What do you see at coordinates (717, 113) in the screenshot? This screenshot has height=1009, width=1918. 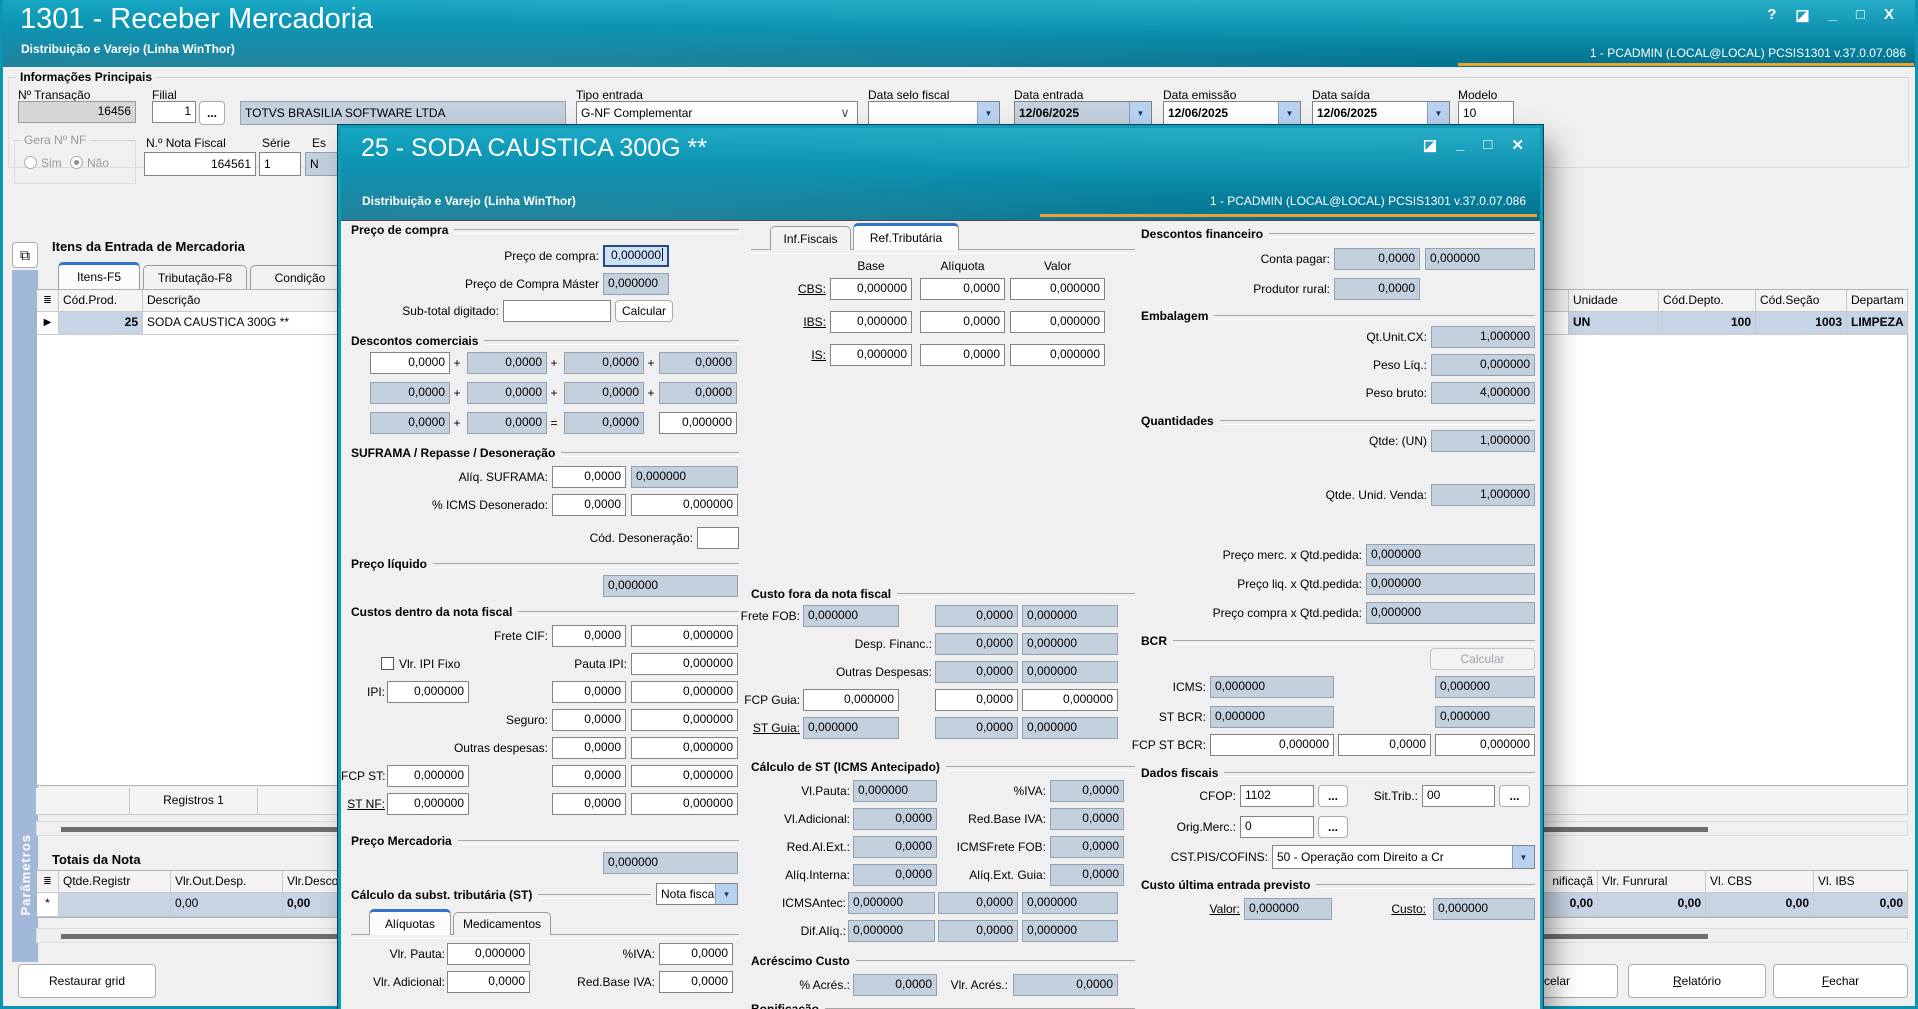 I see `tipo-entrada-combo: G-NF Complementar ∨` at bounding box center [717, 113].